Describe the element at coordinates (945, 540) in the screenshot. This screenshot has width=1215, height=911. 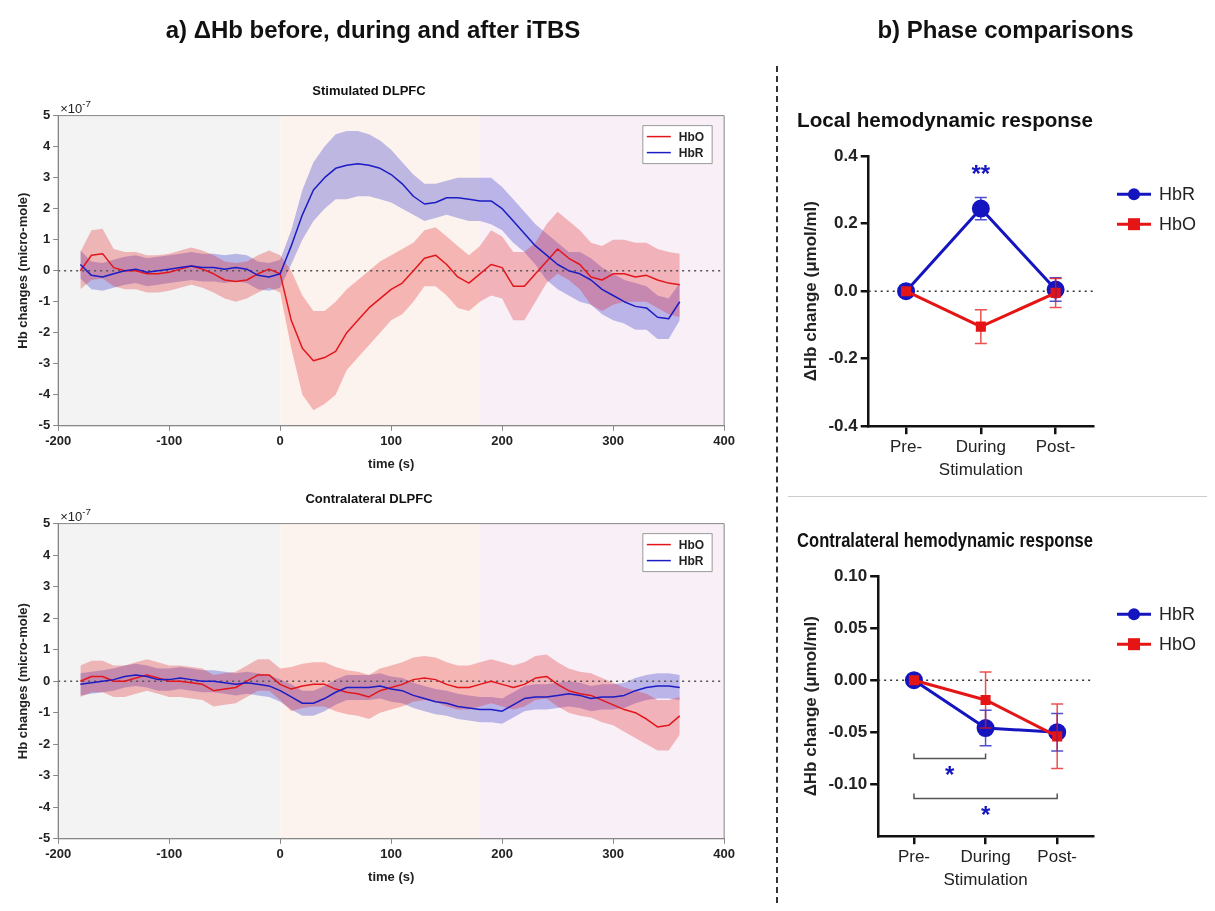
I see `chart-title: Contralateral hemodynamic response` at that location.